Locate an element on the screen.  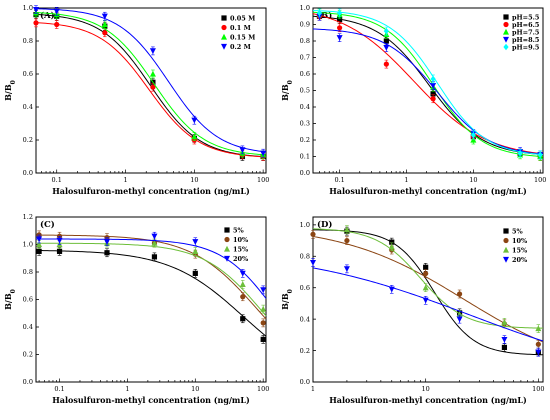
y-axis-title: B/B0 is located at coordinates (287, 299).